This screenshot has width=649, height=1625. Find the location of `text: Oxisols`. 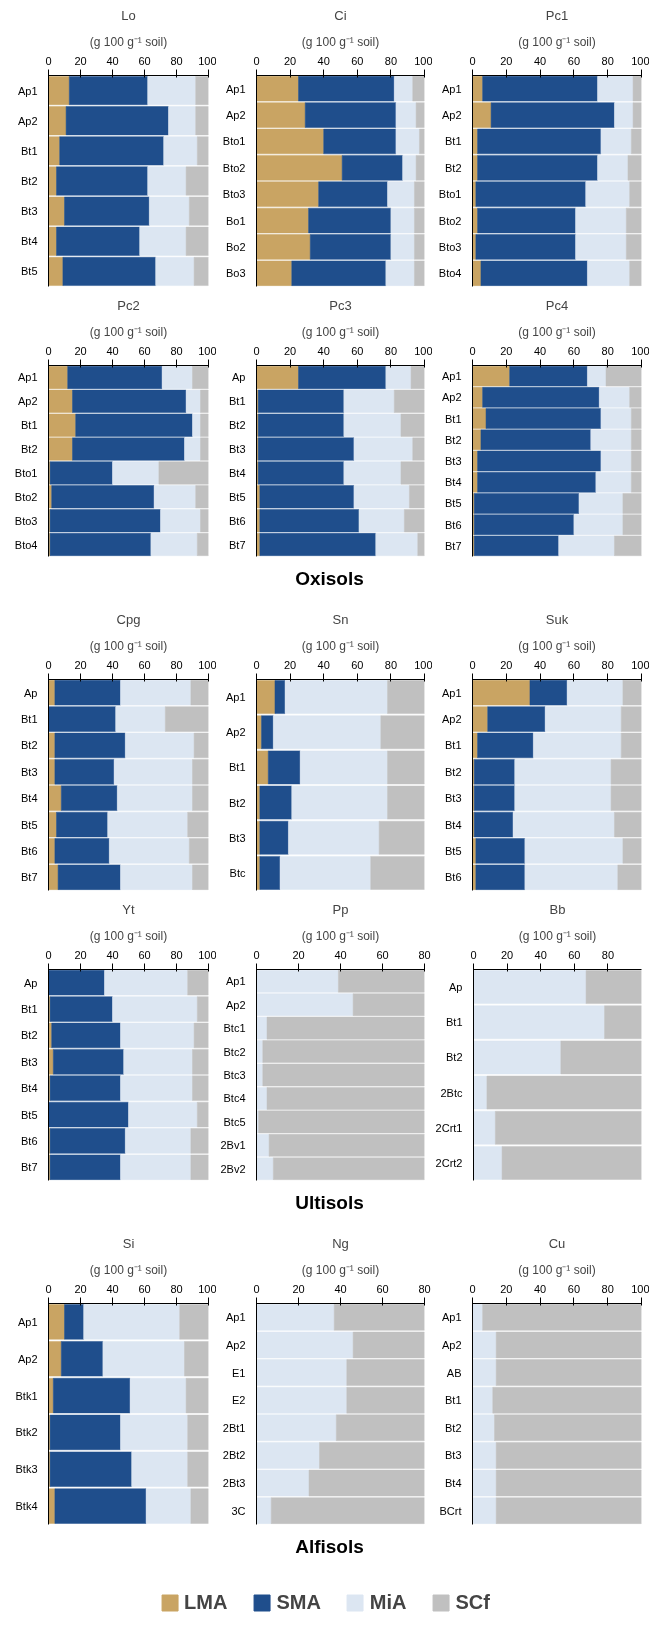

text: Oxisols is located at coordinates (329, 579).